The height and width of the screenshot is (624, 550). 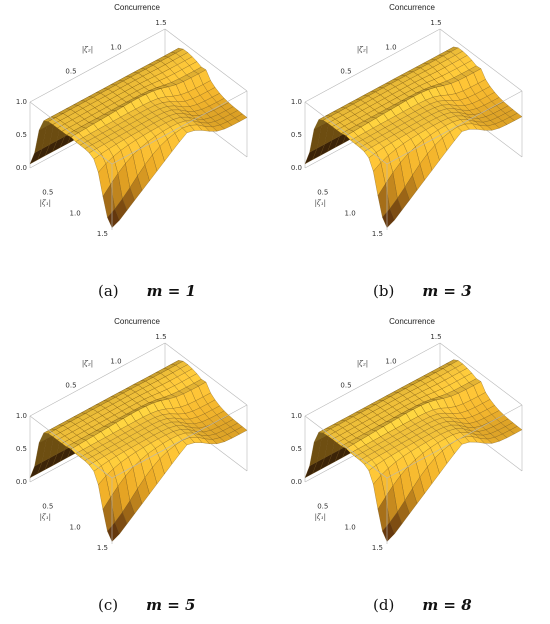 What do you see at coordinates (108, 605) in the screenshot?
I see `caption-label: (c)` at bounding box center [108, 605].